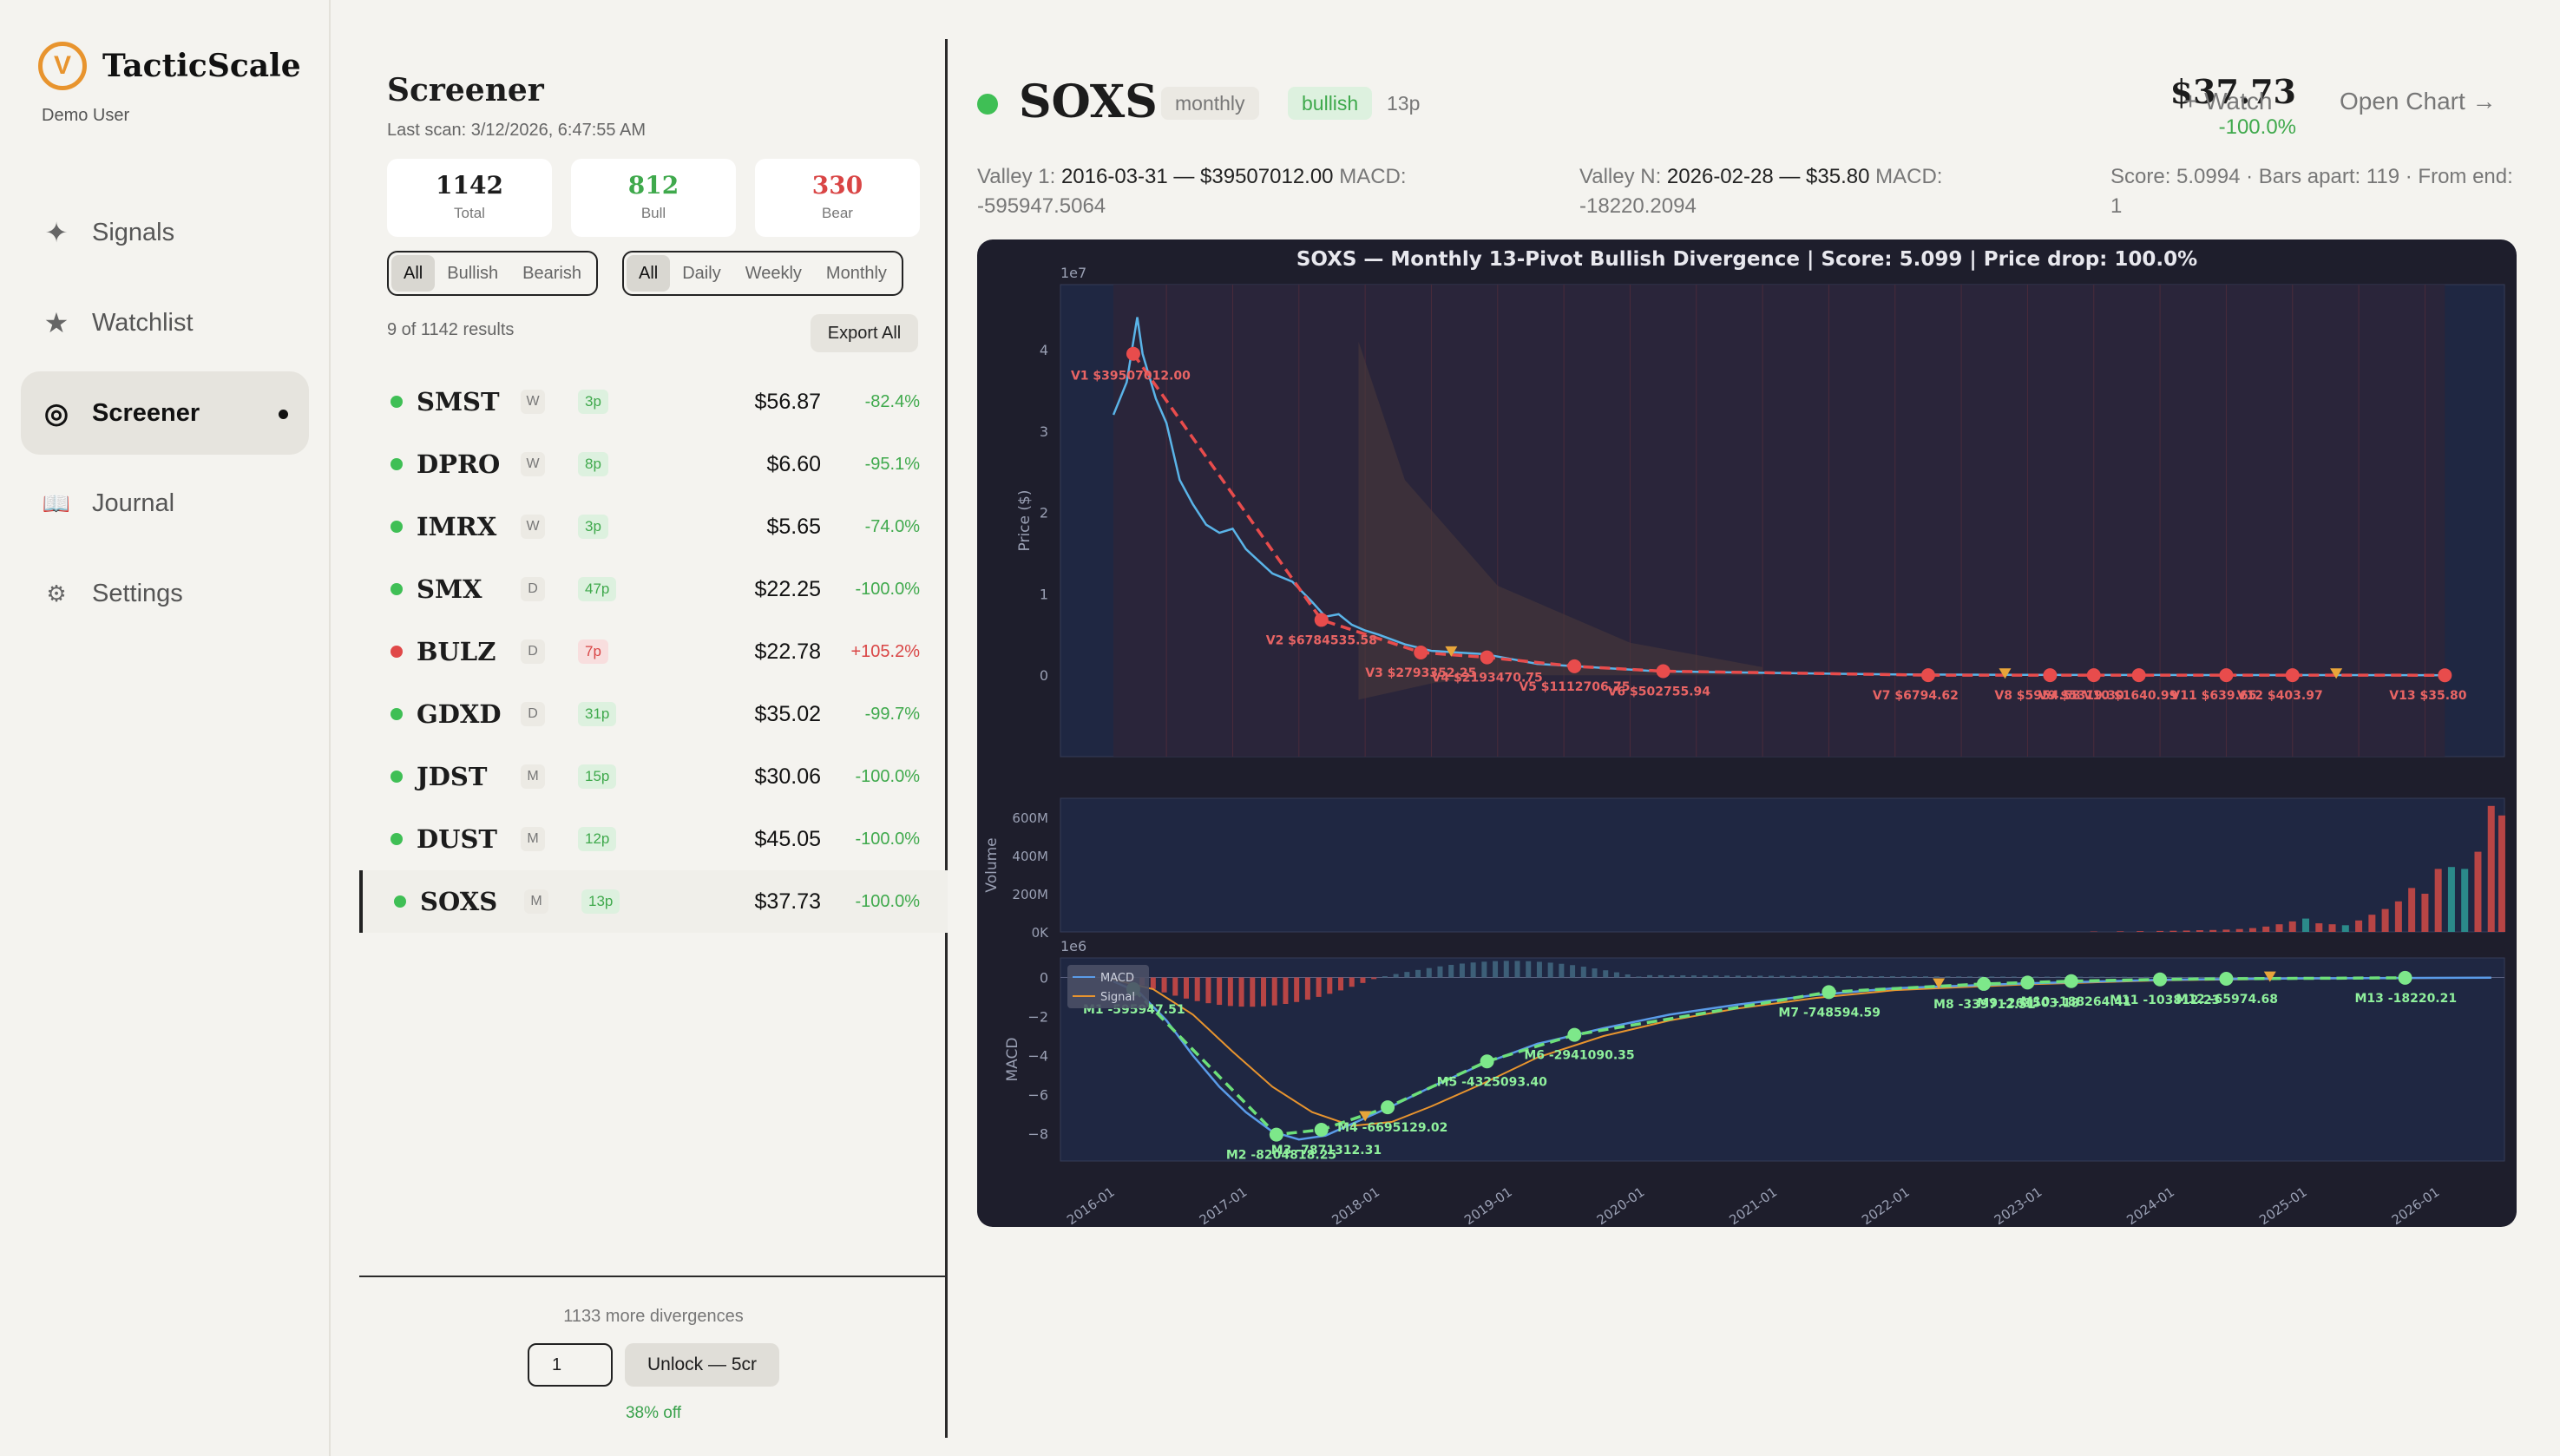 The height and width of the screenshot is (1456, 2560). Describe the element at coordinates (653, 526) in the screenshot. I see `list-item: IMRX W 3p $5.65 -74.0%` at that location.